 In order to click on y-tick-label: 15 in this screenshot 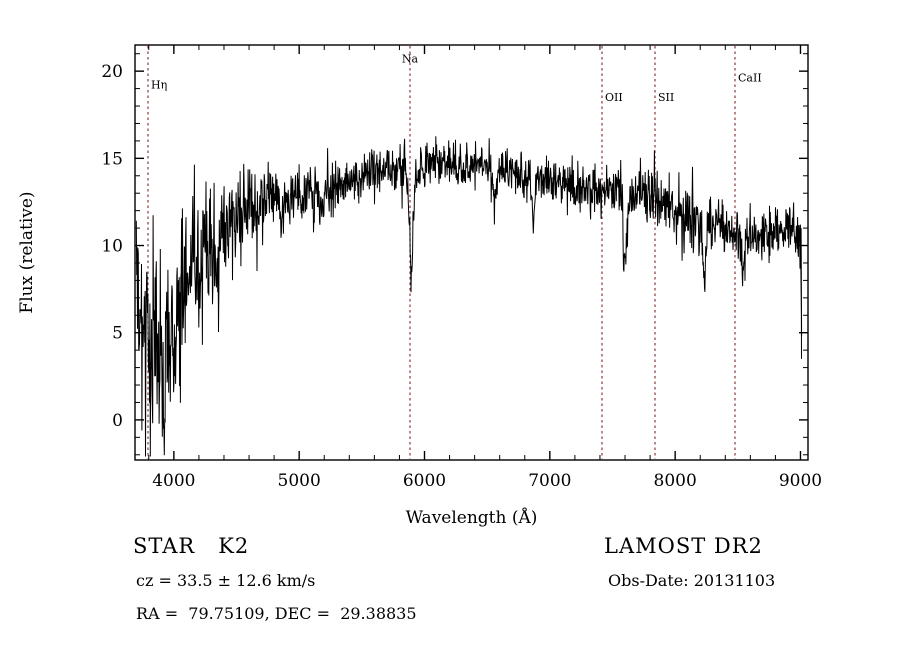, I will do `click(112, 159)`.